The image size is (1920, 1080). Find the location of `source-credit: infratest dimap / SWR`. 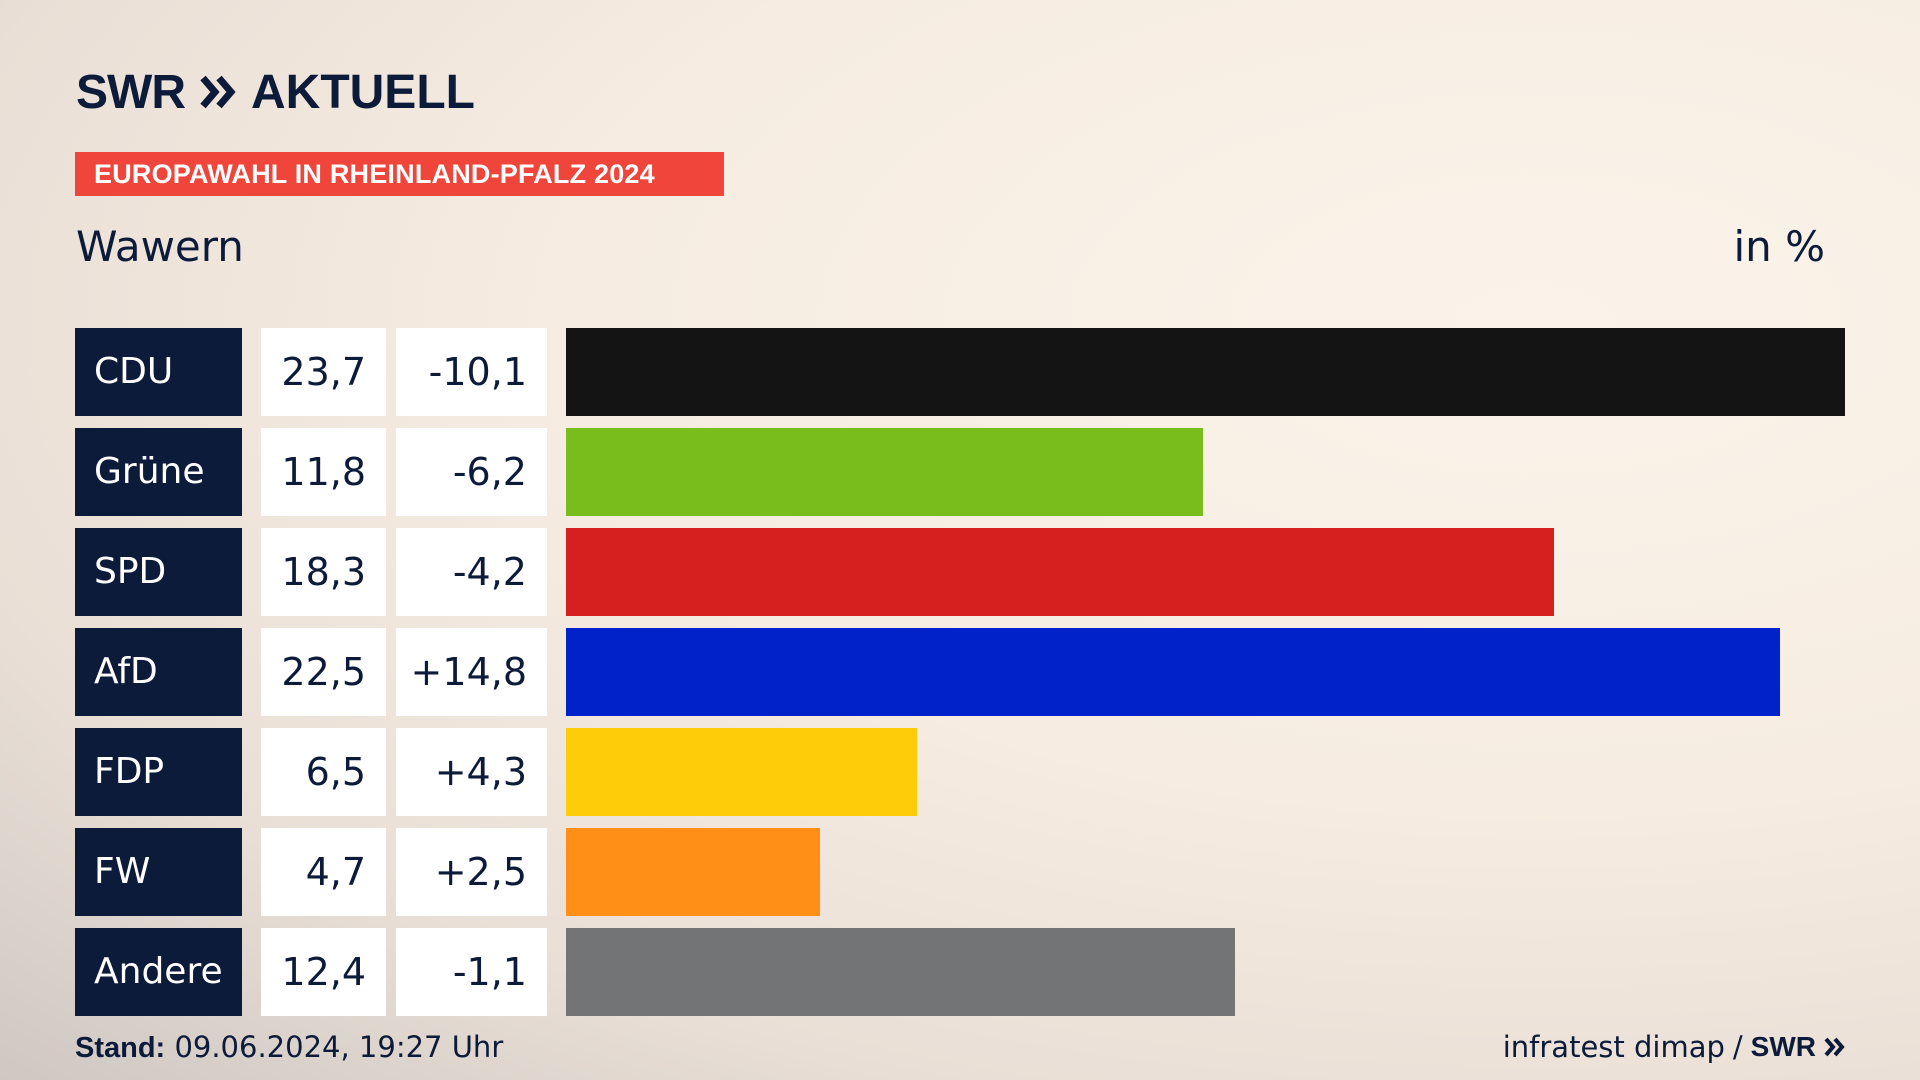

source-credit: infratest dimap / SWR is located at coordinates (1674, 1047).